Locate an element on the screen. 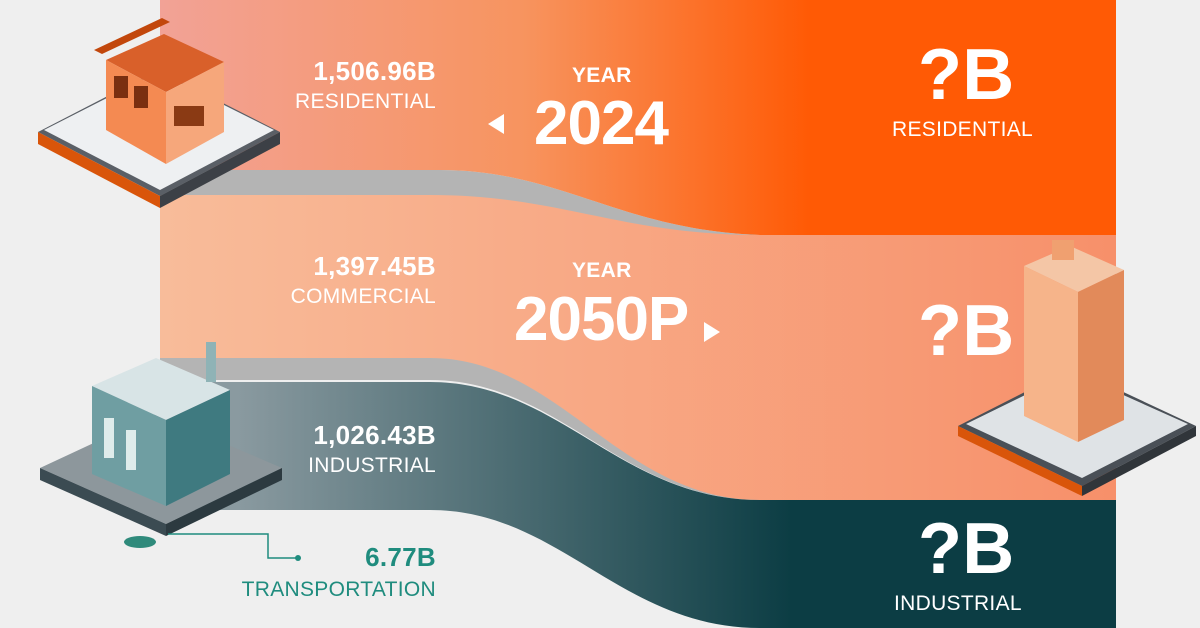 Image resolution: width=1200 pixels, height=628 pixels. year-2050-caption: YEAR is located at coordinates (602, 270).